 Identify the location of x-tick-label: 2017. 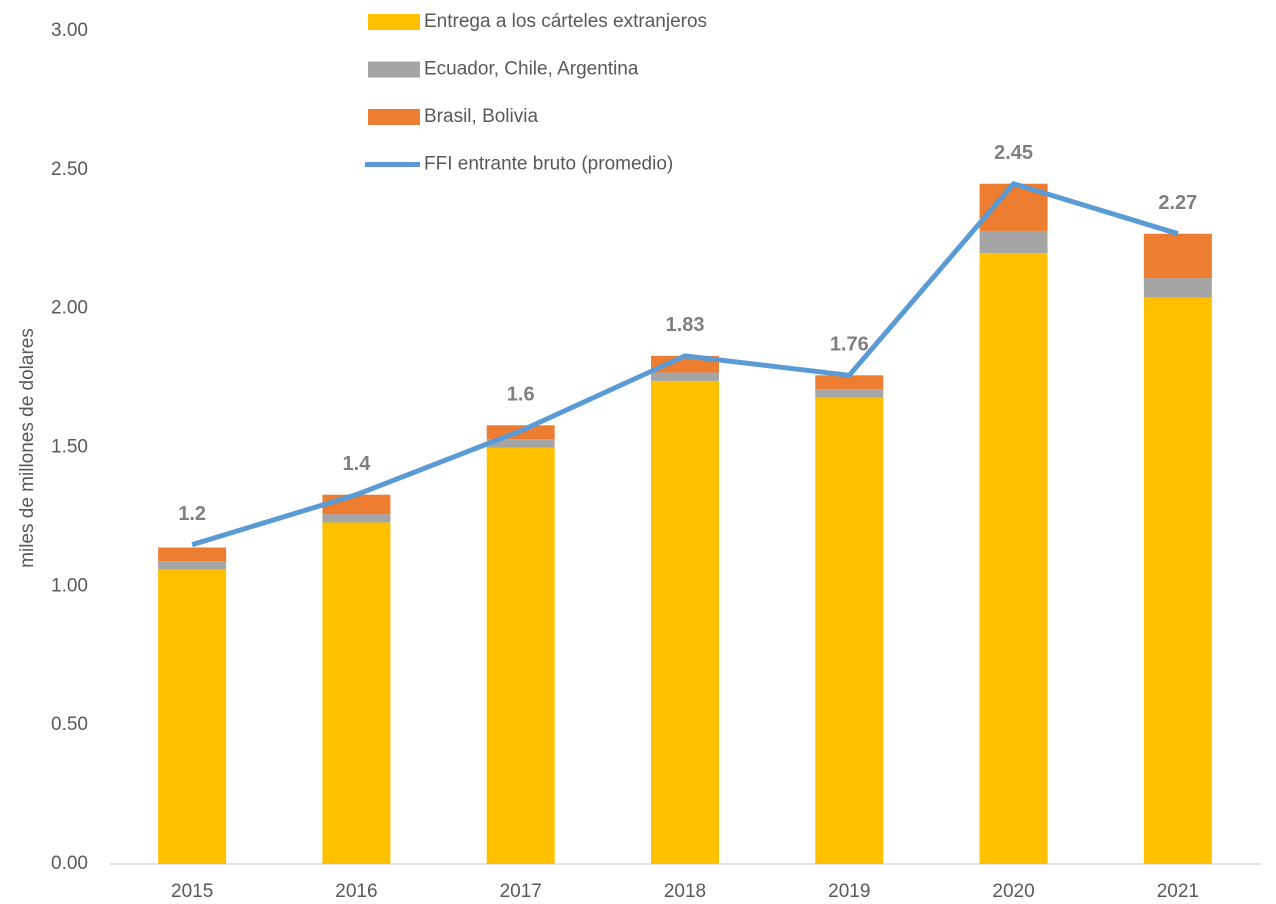
(521, 891).